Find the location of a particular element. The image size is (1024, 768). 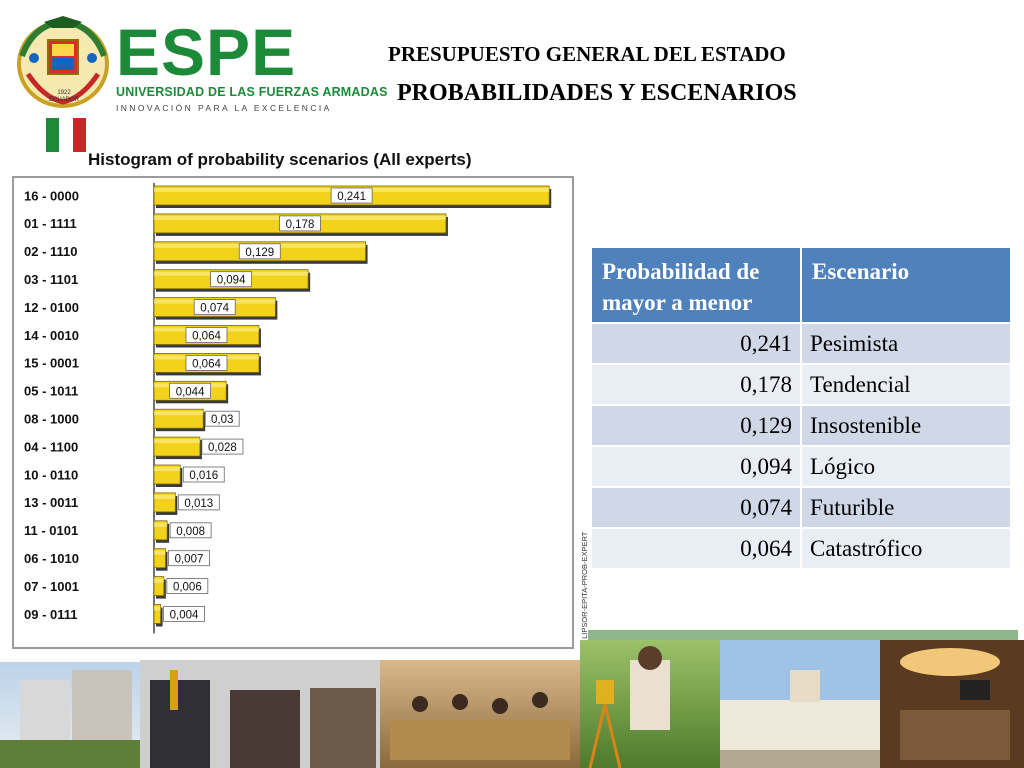

table-header-row: Probabilidad de mayor a menor Escenario is located at coordinates (801, 285).